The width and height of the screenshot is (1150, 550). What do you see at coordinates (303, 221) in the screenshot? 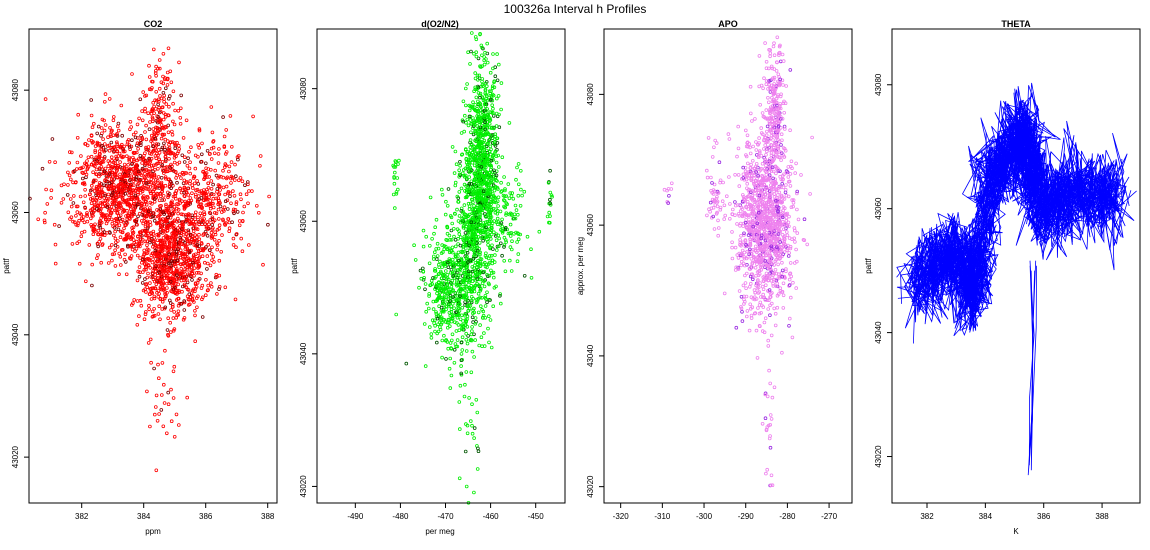
I see `o2n2-y-tick-label: 43060` at bounding box center [303, 221].